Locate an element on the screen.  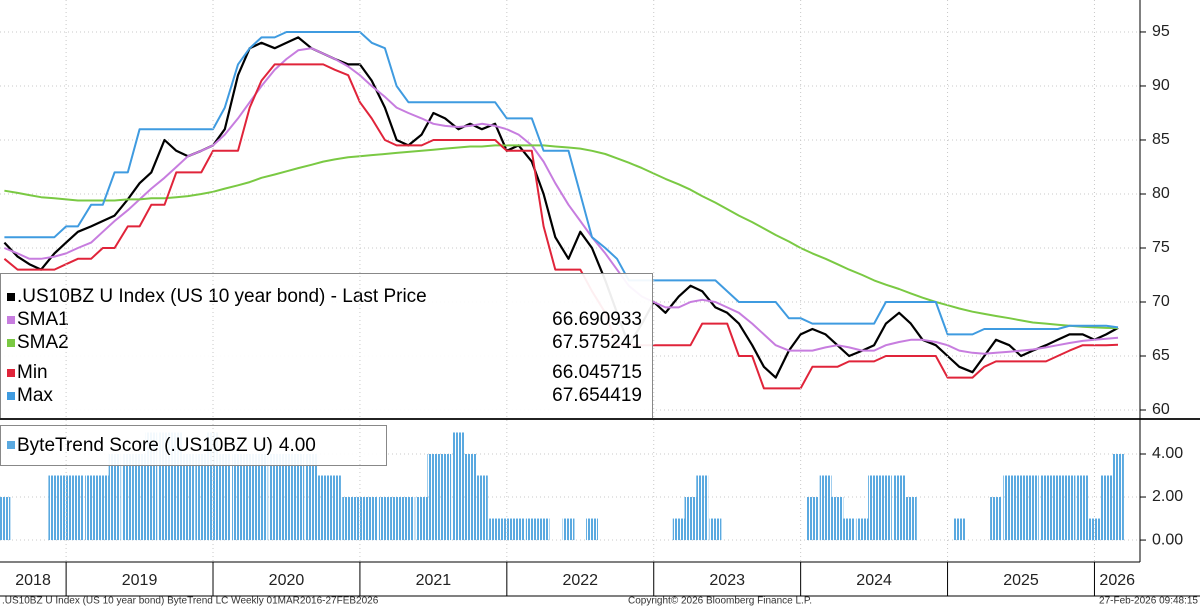
legend-value: 67.654419 is located at coordinates (597, 395).